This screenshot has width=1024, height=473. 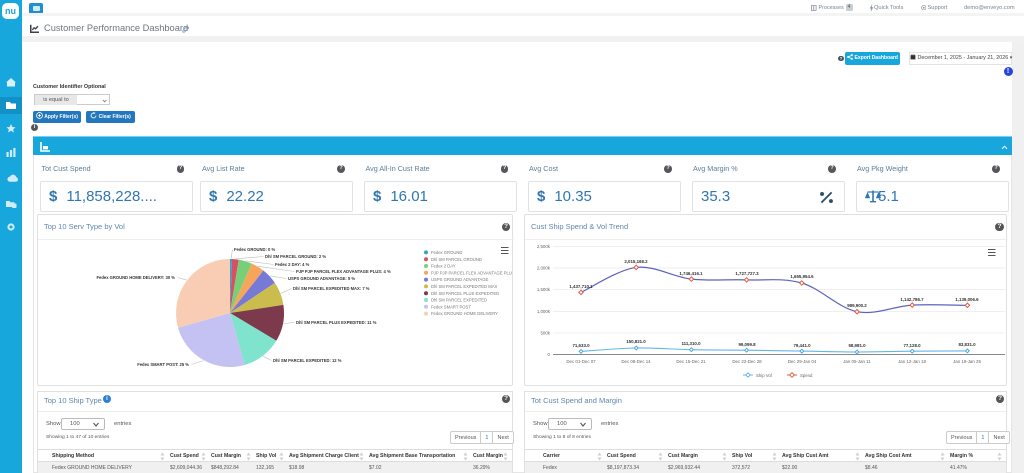 What do you see at coordinates (336, 322) in the screenshot?
I see `svg-text:Dhl SM PARCEL PLUS EXPEDITED:: Dhl SM PARCEL PLUS EXPEDITED: 11 %` at bounding box center [336, 322].